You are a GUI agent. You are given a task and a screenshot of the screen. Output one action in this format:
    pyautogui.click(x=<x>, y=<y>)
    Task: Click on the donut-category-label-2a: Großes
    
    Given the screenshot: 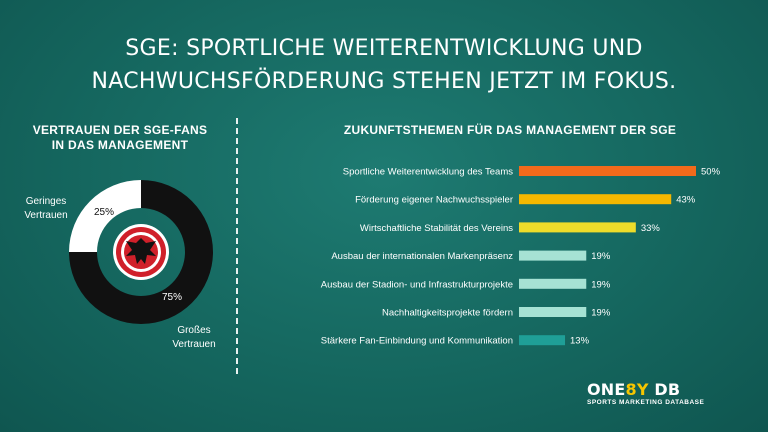 What is the action you would take?
    pyautogui.click(x=193, y=330)
    